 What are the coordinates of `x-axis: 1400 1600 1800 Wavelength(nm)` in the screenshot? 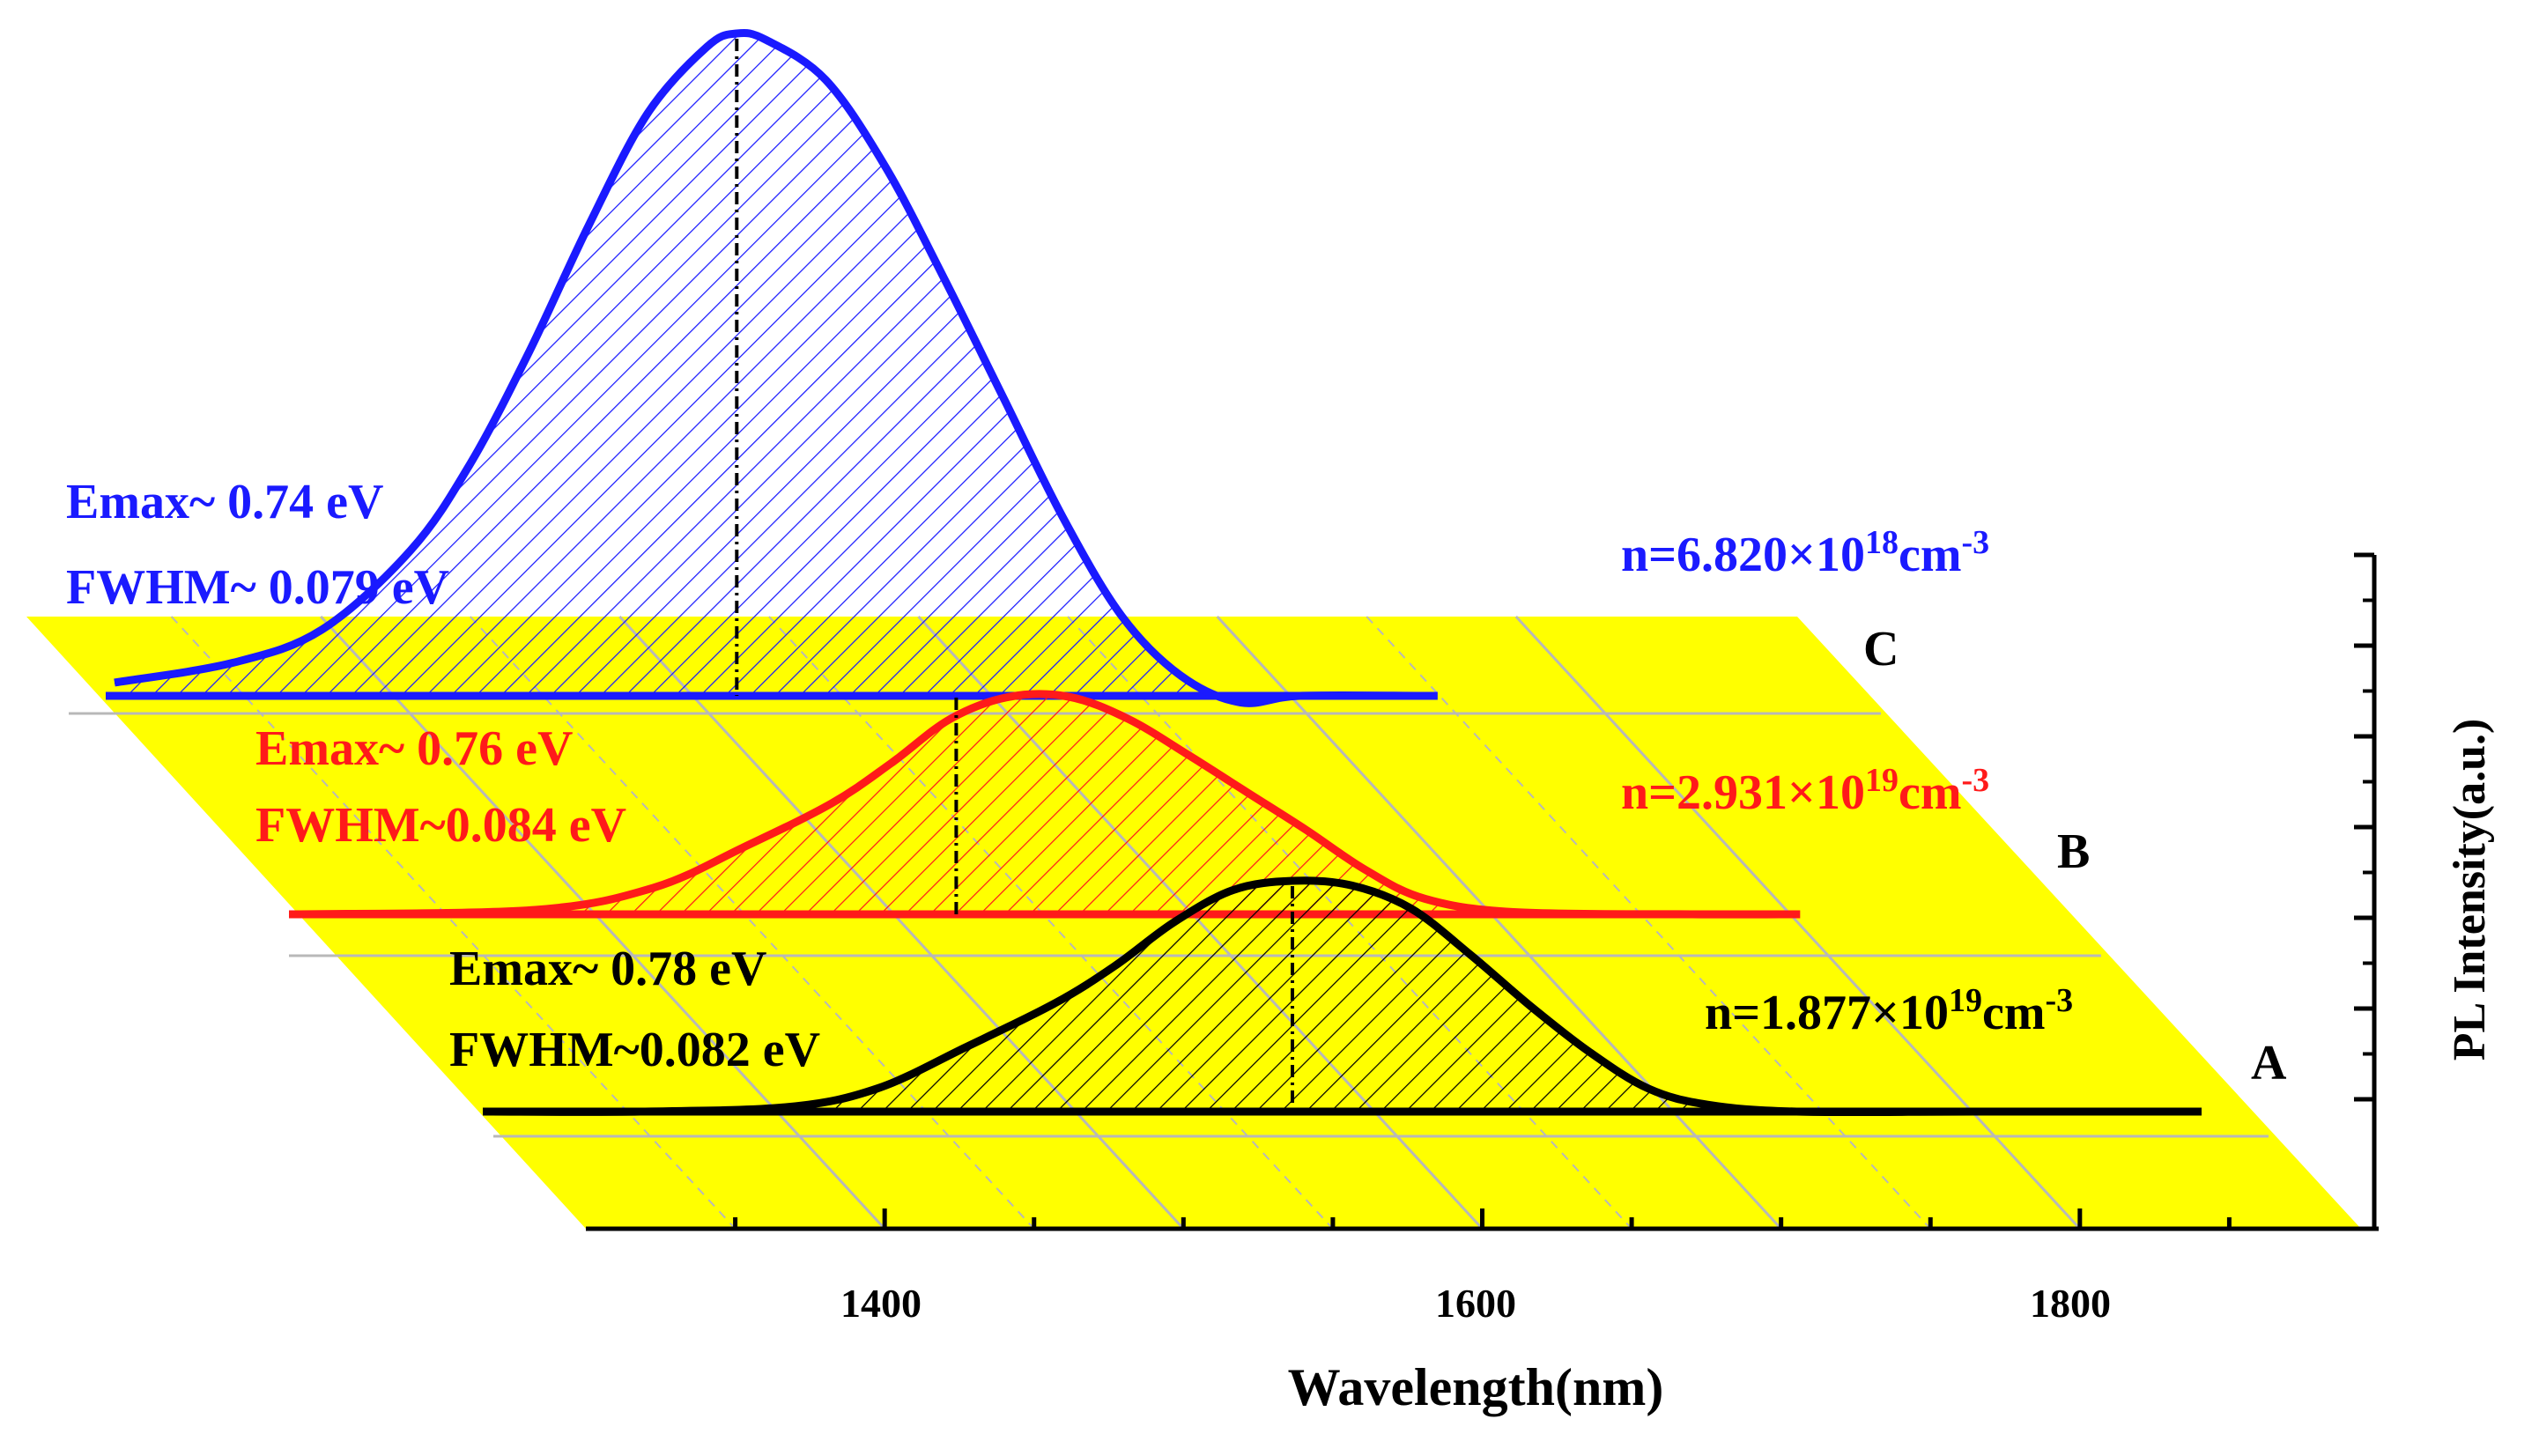 It's located at (1482, 1312).